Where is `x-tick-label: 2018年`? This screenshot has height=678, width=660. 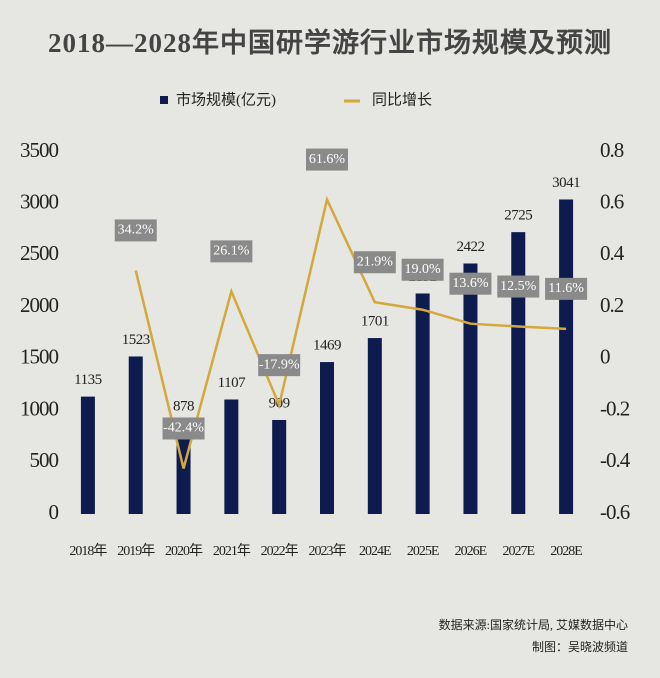 x-tick-label: 2018年 is located at coordinates (88, 551).